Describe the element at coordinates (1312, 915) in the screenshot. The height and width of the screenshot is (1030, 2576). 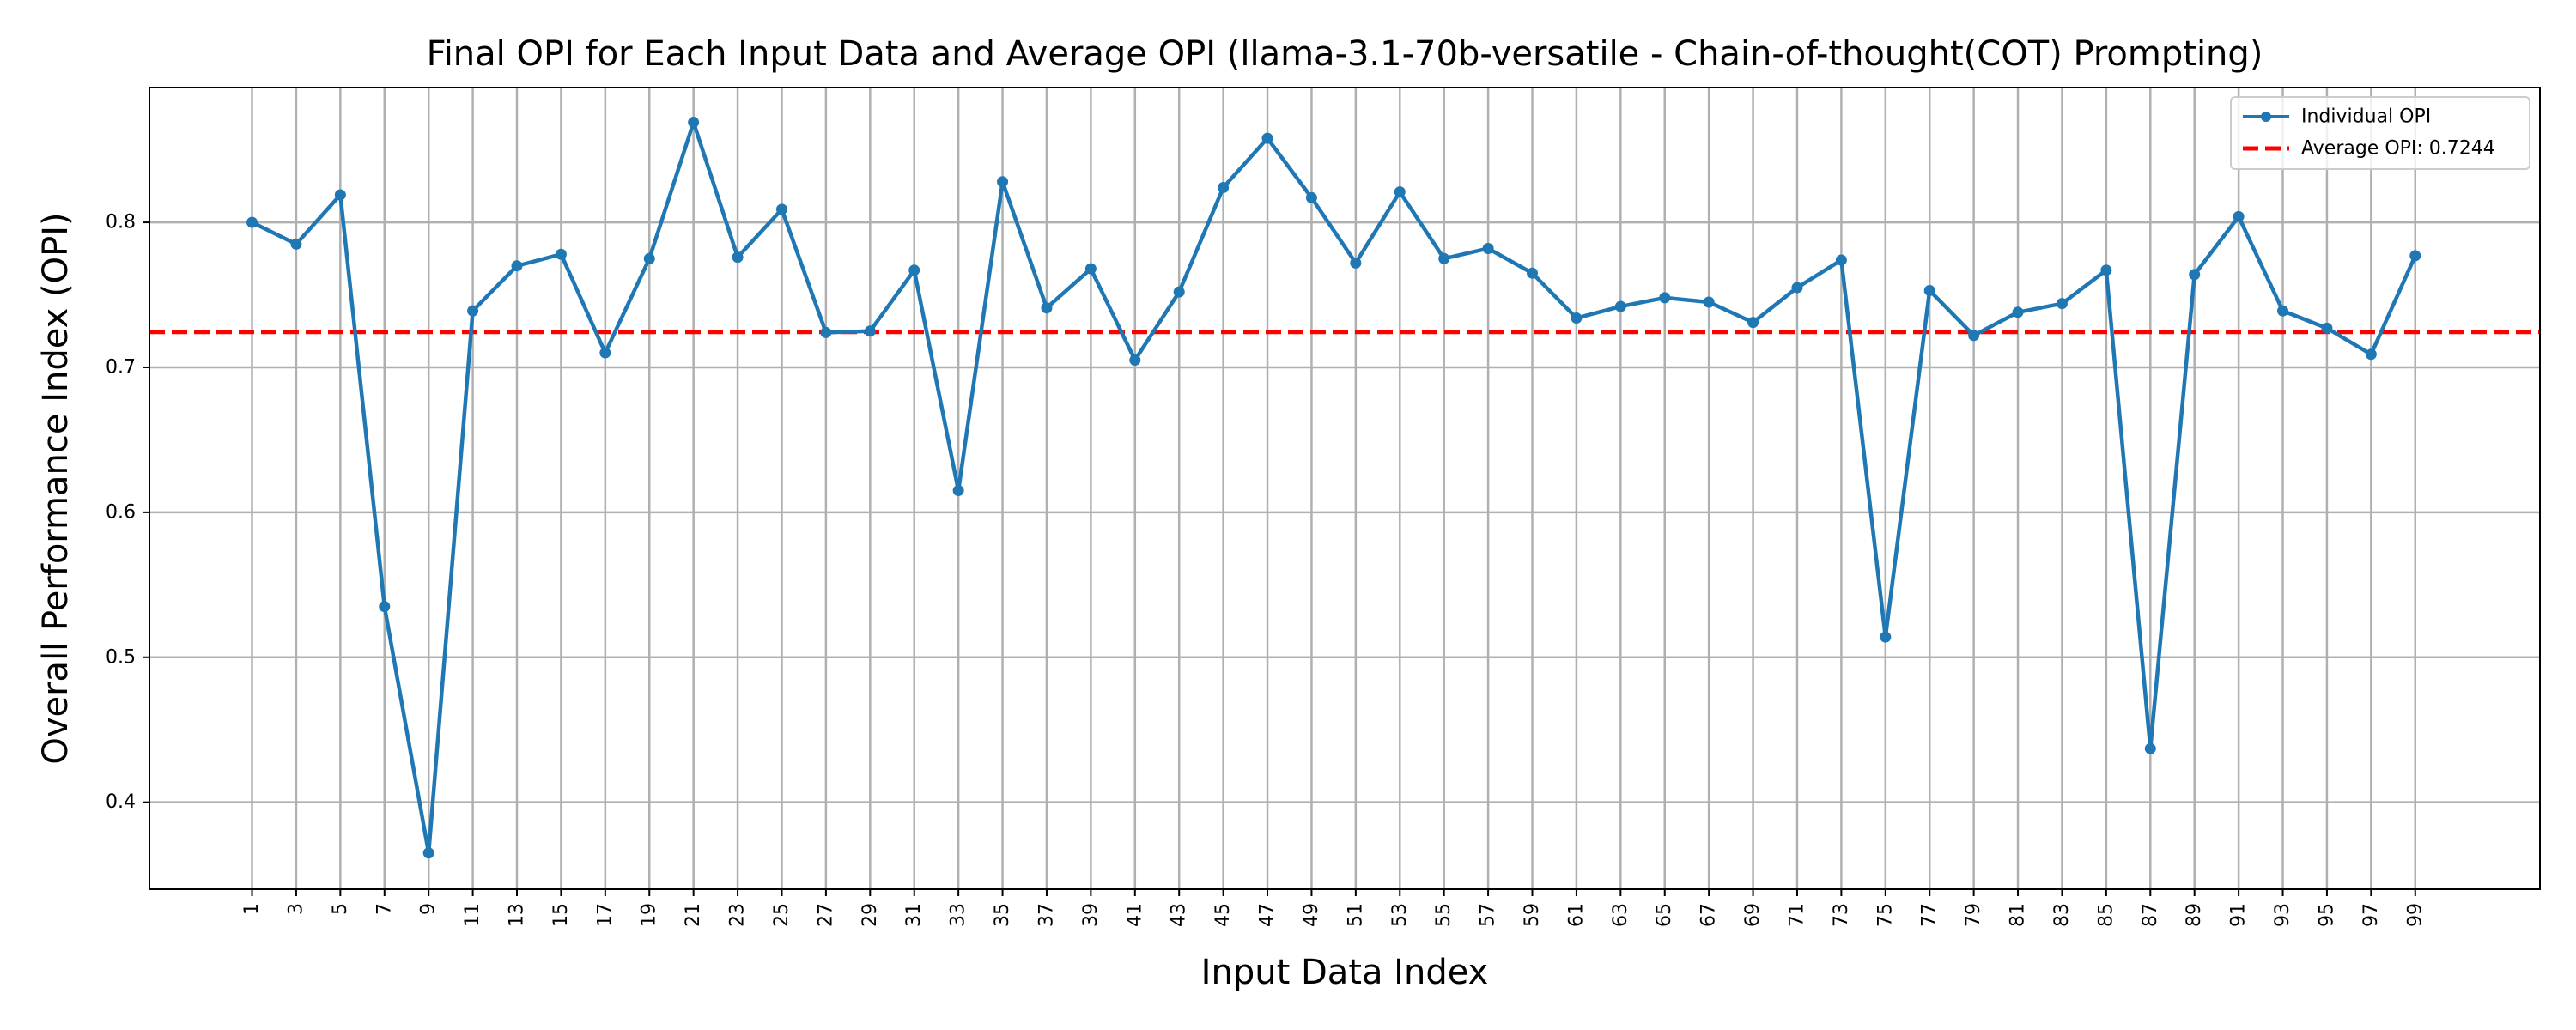
I see `x-tick-label: 49` at that location.